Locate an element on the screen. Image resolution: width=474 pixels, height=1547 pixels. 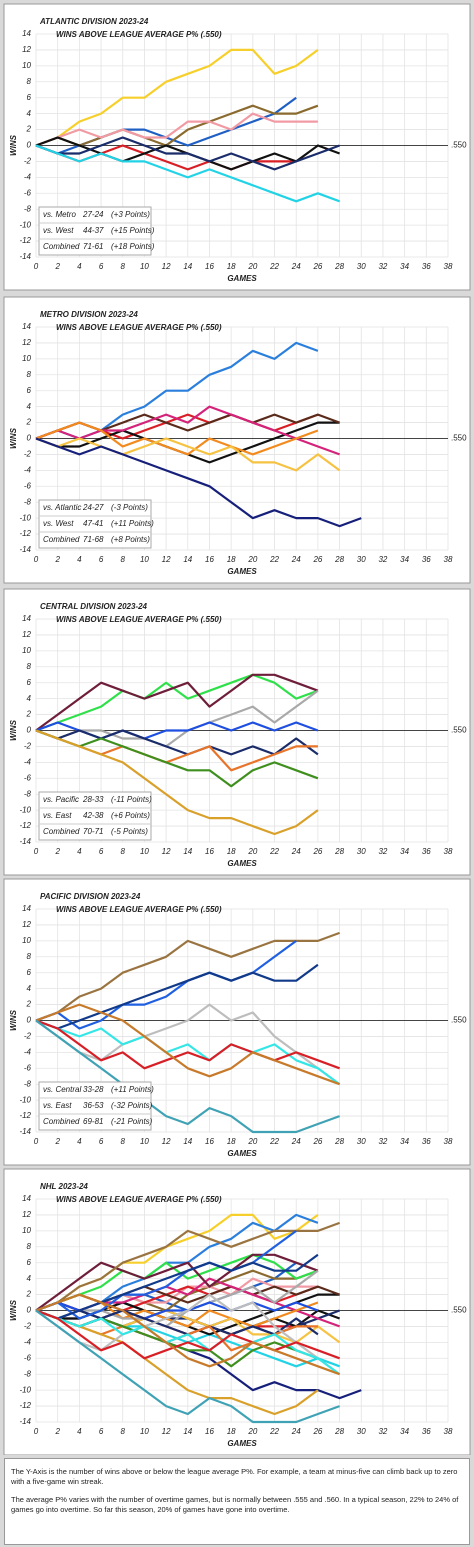
chart-title: CENTRAL DIVISION 2023-24 is located at coordinates (94, 606).